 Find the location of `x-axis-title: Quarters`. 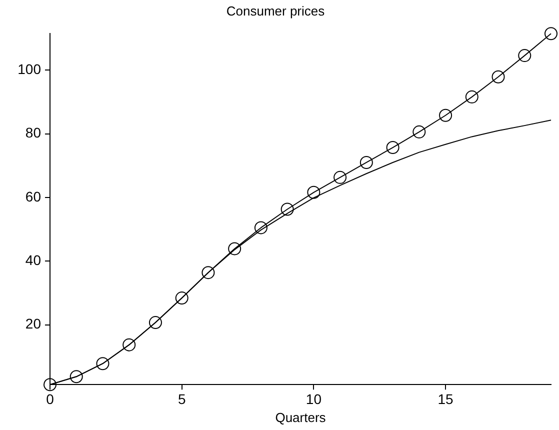

x-axis-title: Quarters is located at coordinates (300, 417).